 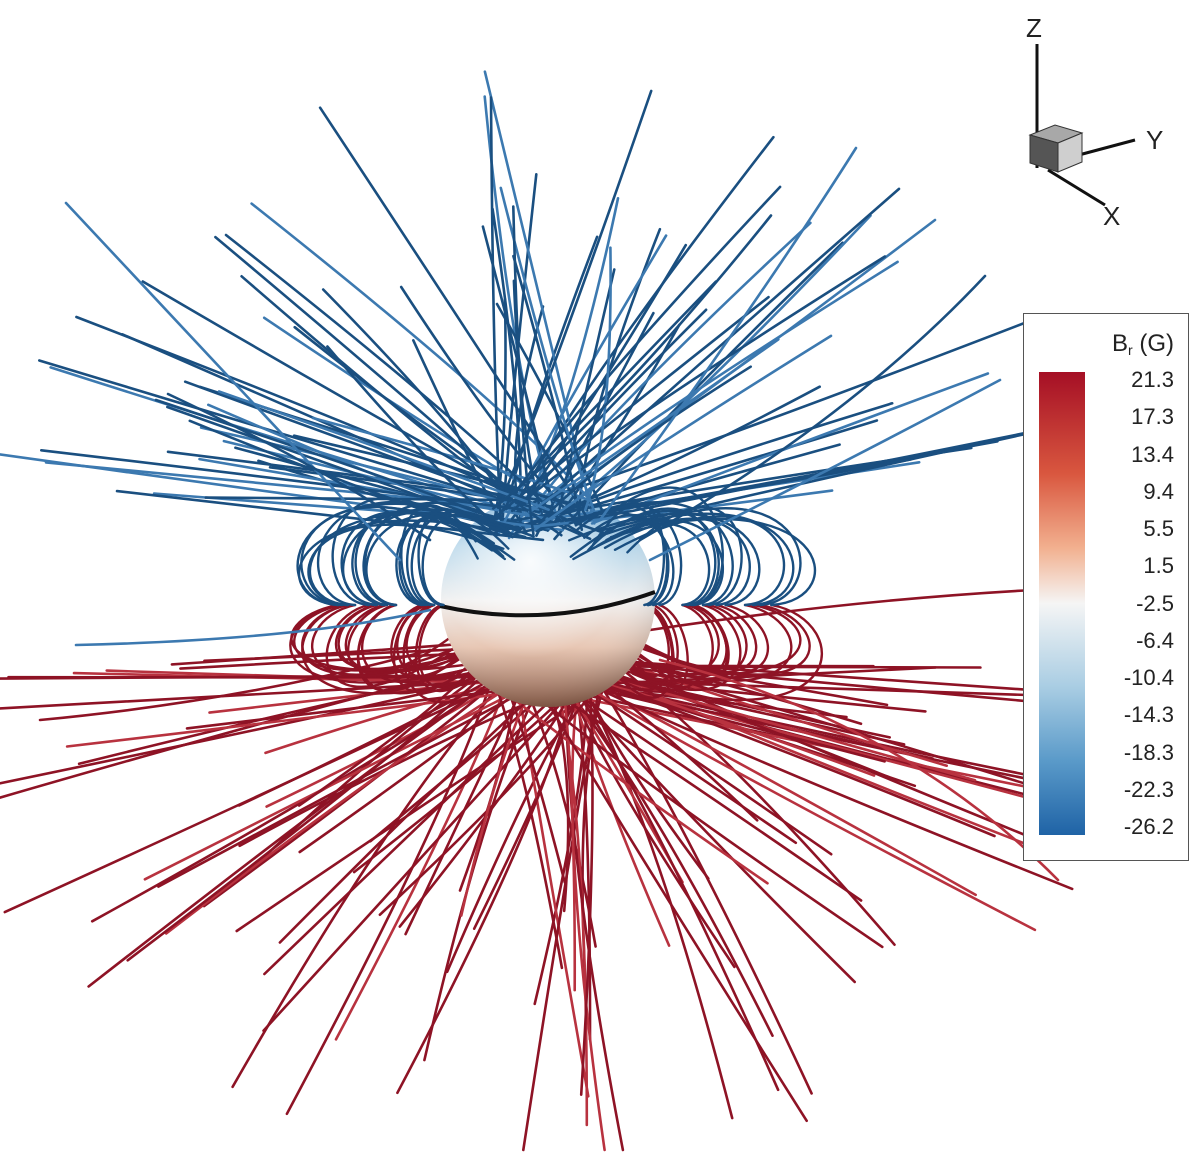 I want to click on colorbar-tick-label: 5.5, so click(x=1158, y=528).